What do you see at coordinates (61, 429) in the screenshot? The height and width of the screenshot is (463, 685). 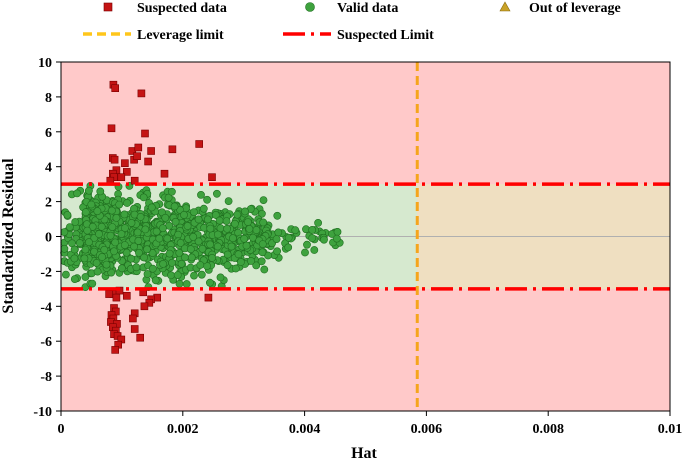 I see `x-tick-label: 0` at bounding box center [61, 429].